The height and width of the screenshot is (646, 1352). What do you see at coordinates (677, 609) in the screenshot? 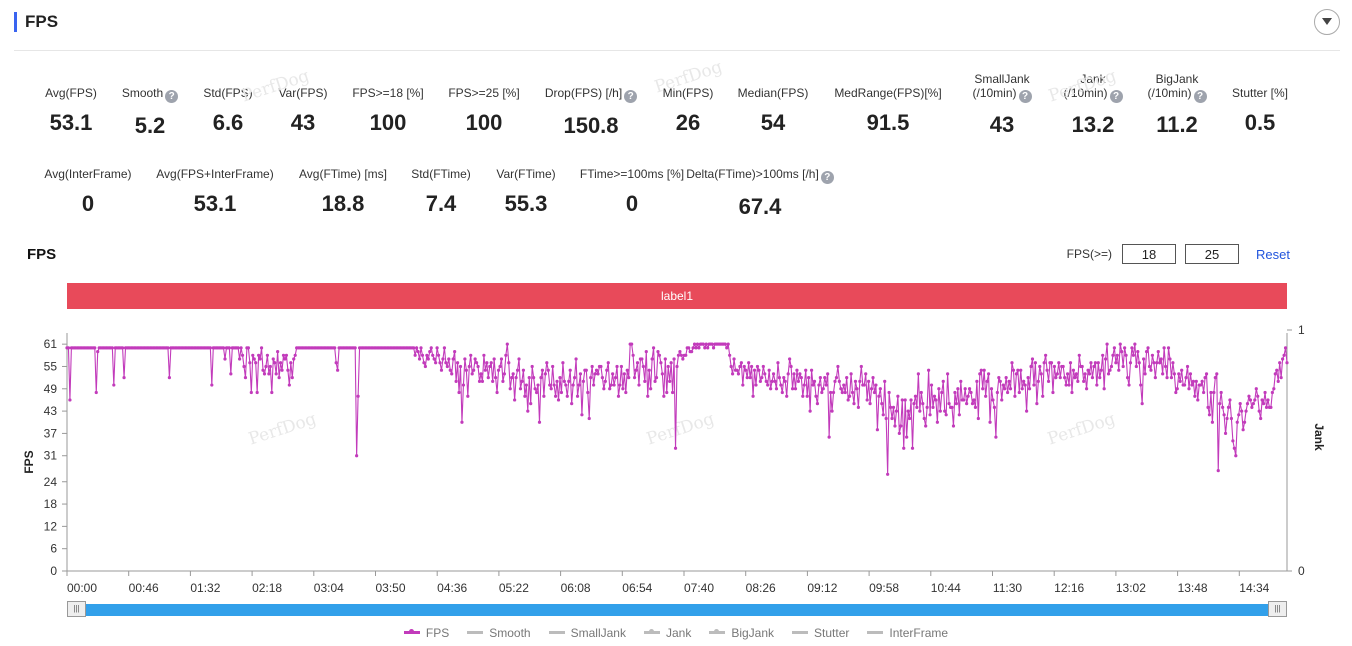
I see `time-range-slider: ||| |||` at bounding box center [677, 609].